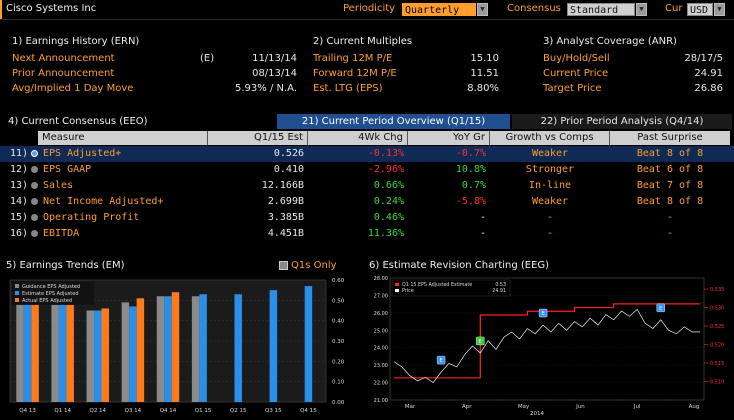  What do you see at coordinates (393, 121) in the screenshot?
I see `tab-current-period: 21) Current Period Overview (Q1/15)` at bounding box center [393, 121].